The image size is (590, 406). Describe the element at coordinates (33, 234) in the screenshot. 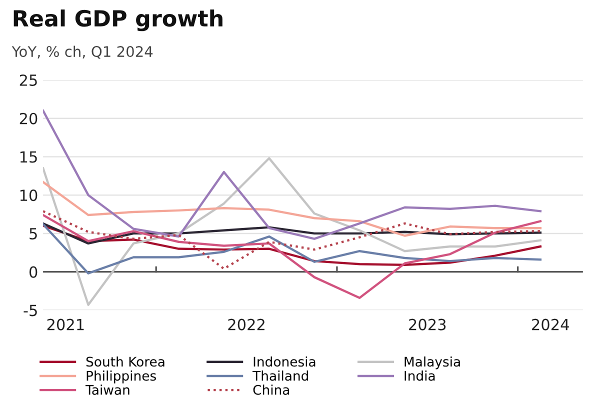

I see `y-tick-label: 5` at that location.